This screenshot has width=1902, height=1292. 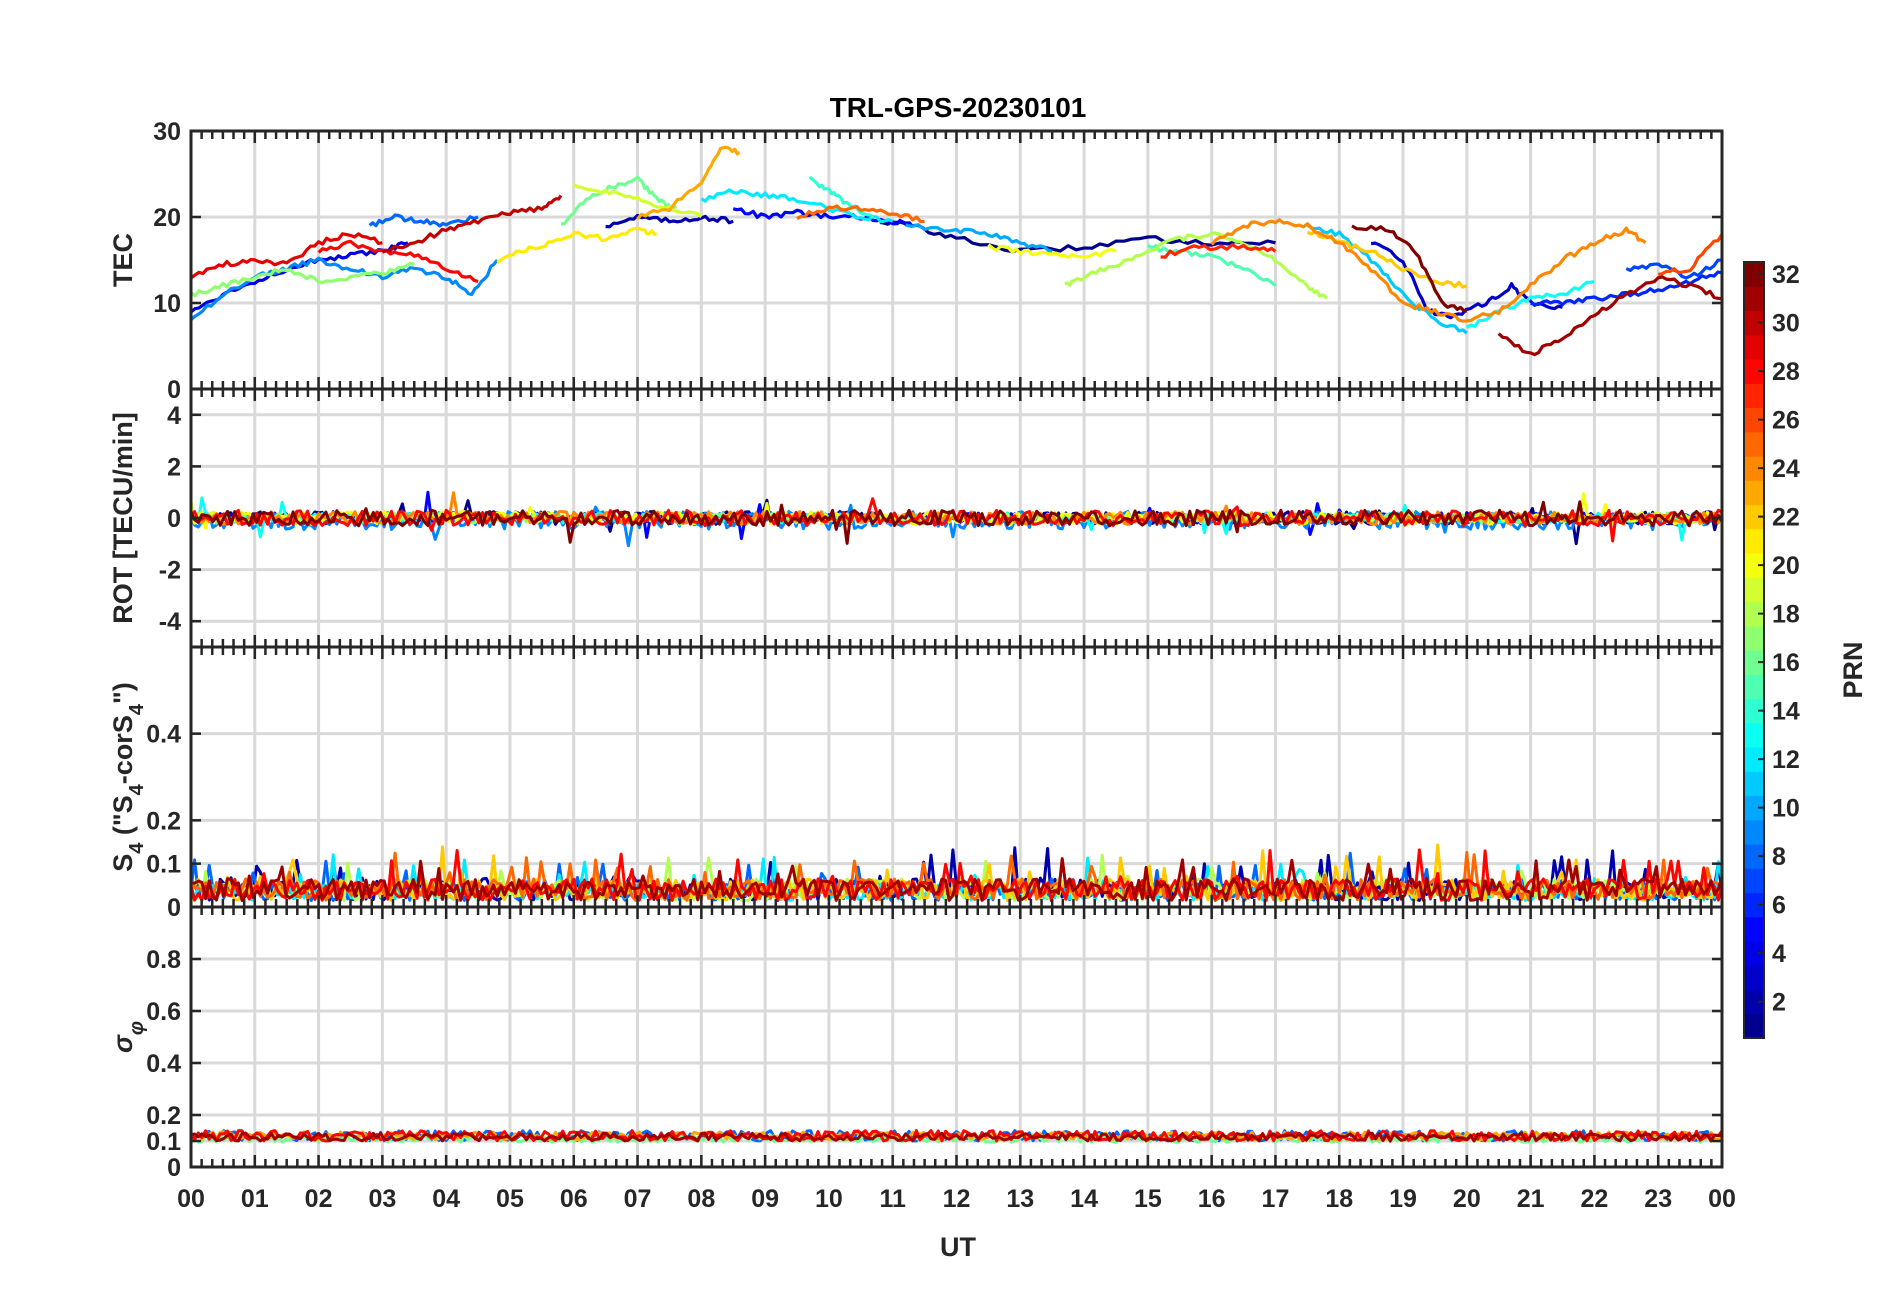 I want to click on colorbar-tick-label: 26, so click(x=1786, y=421).